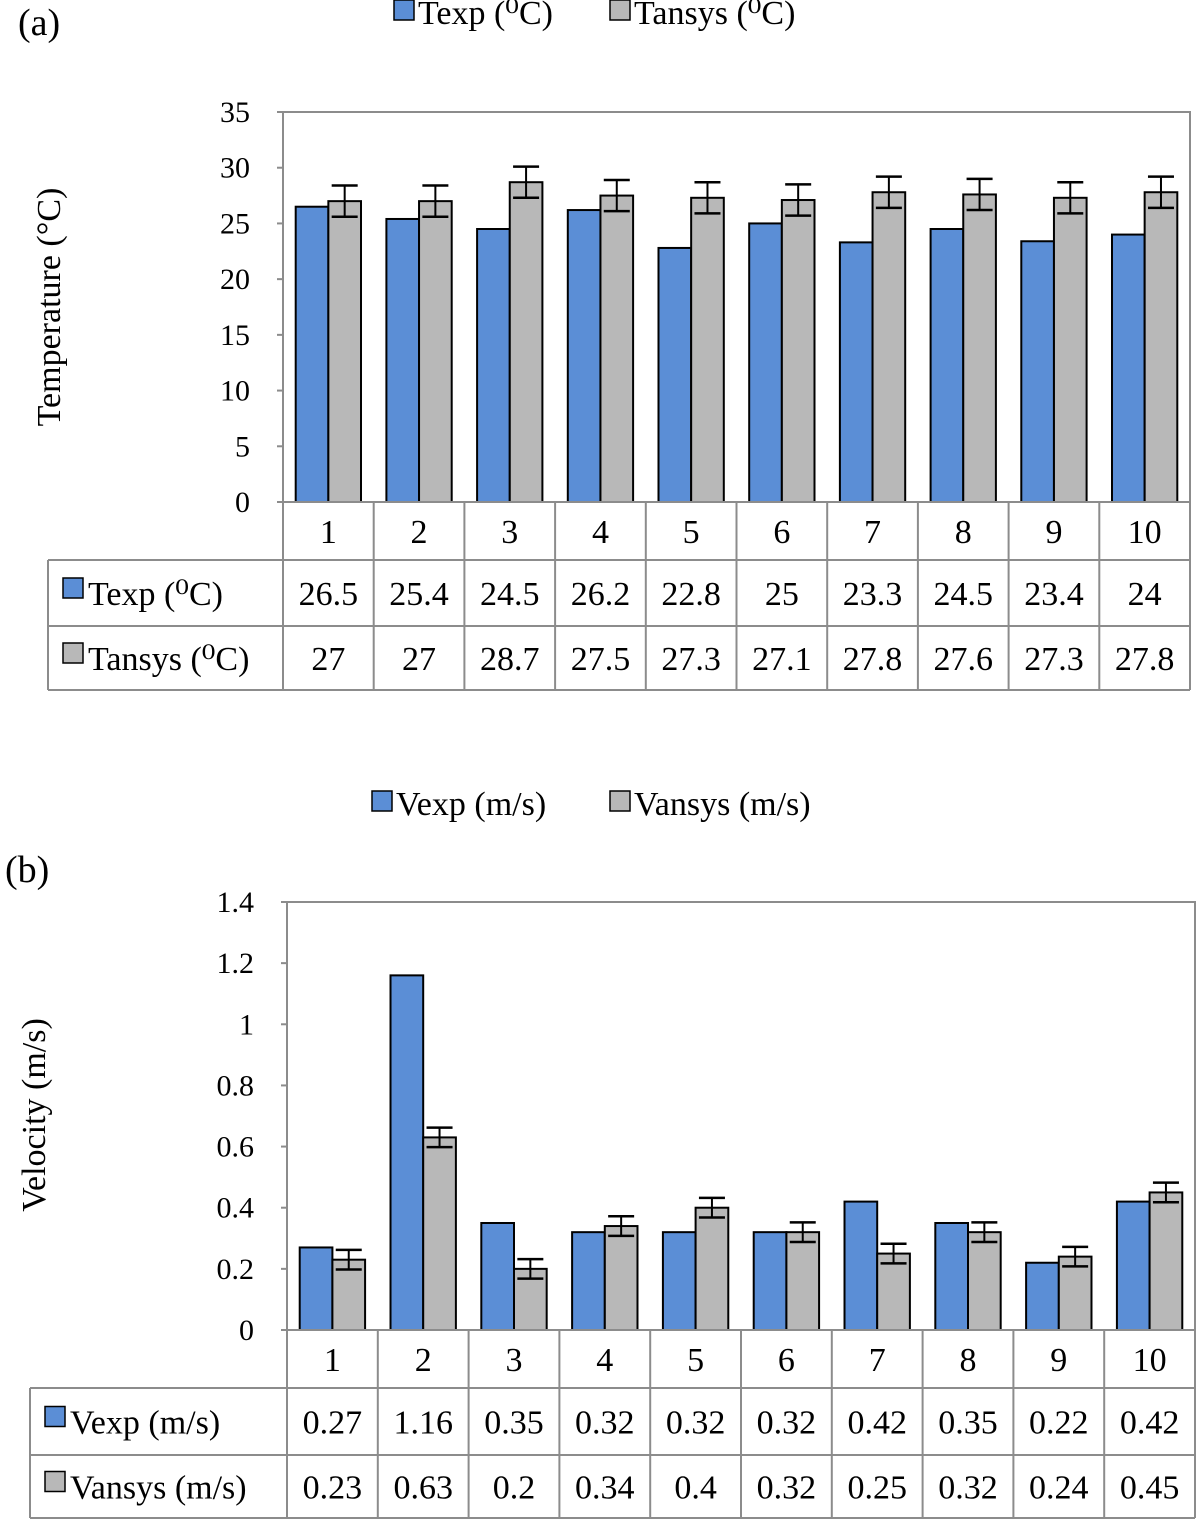 The height and width of the screenshot is (1525, 1200). Describe the element at coordinates (34, 1115) in the screenshot. I see `y-axis-title: Velocity (m/s)` at that location.